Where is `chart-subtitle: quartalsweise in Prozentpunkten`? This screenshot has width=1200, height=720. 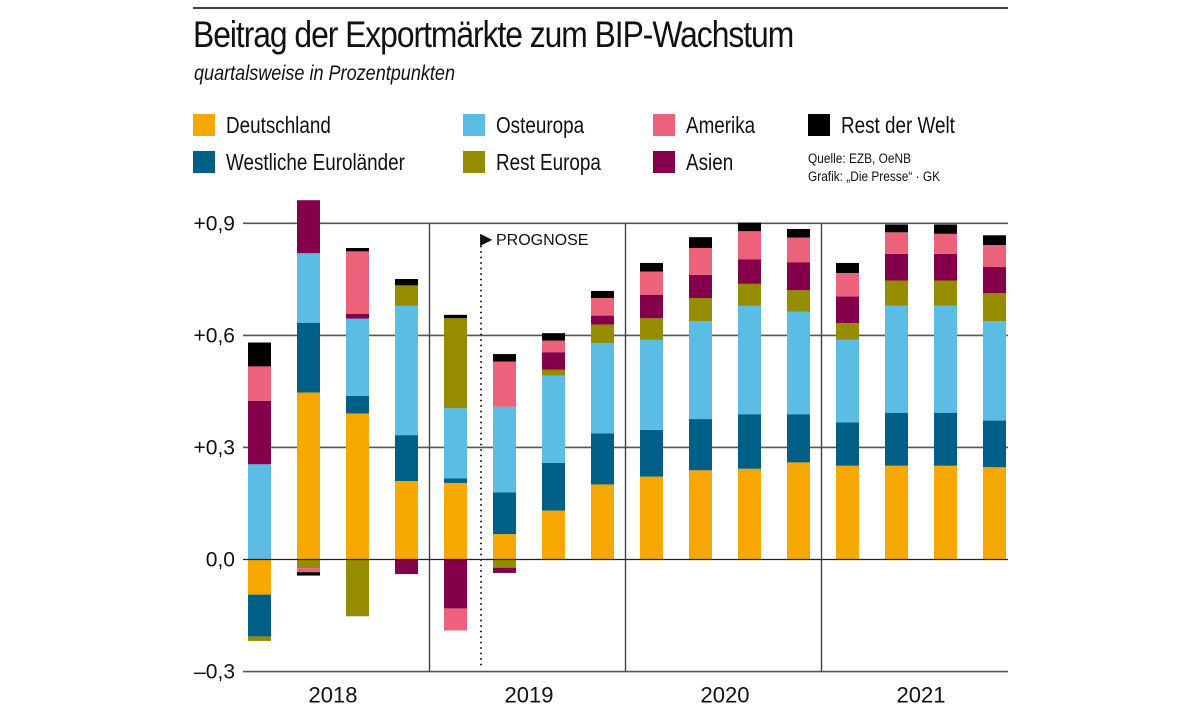 chart-subtitle: quartalsweise in Prozentpunkten is located at coordinates (325, 73).